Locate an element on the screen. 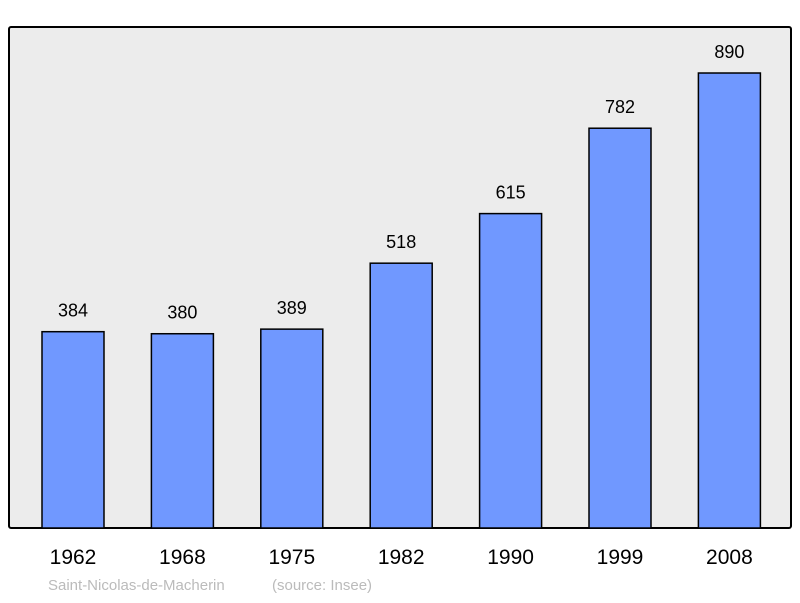  data-label-1999: 782 is located at coordinates (620, 107).